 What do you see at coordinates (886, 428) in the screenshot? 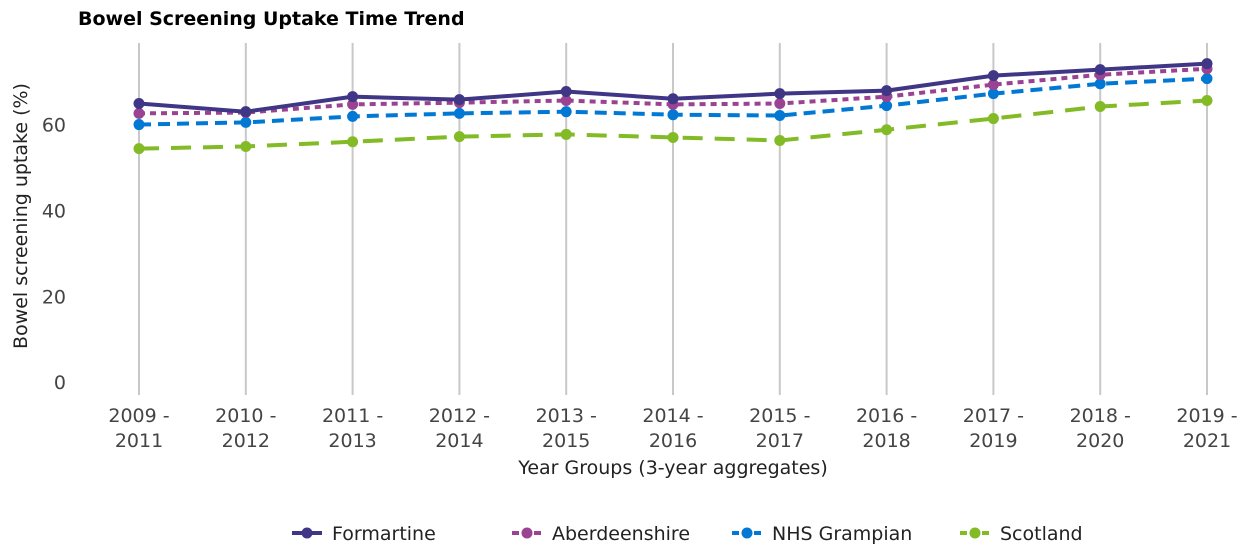
I see `x-tick-label: 2016 -2018` at bounding box center [886, 428].